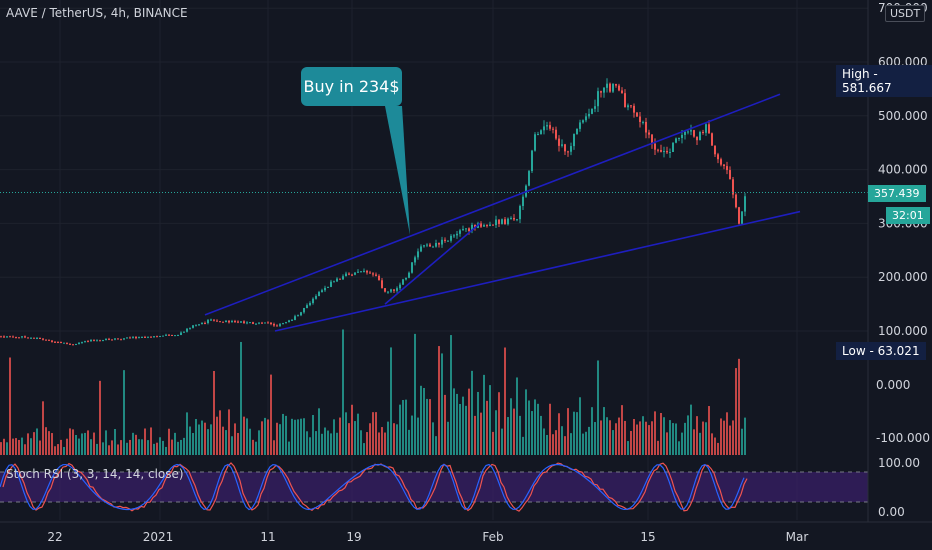 Image resolution: width=932 pixels, height=550 pixels. What do you see at coordinates (903, 116) in the screenshot?
I see `price-tick-label: 500.000` at bounding box center [903, 116].